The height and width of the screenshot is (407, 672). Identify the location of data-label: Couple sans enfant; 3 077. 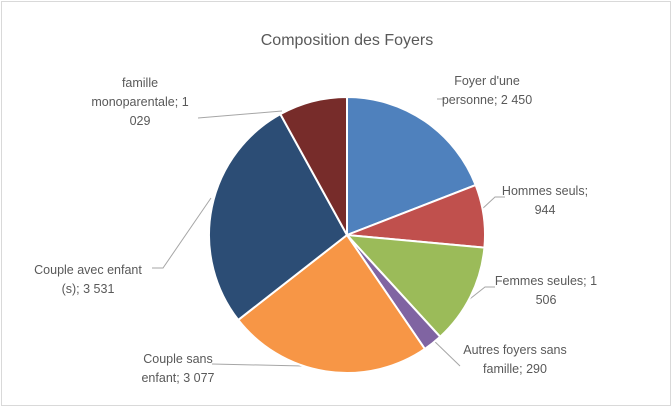
(178, 369).